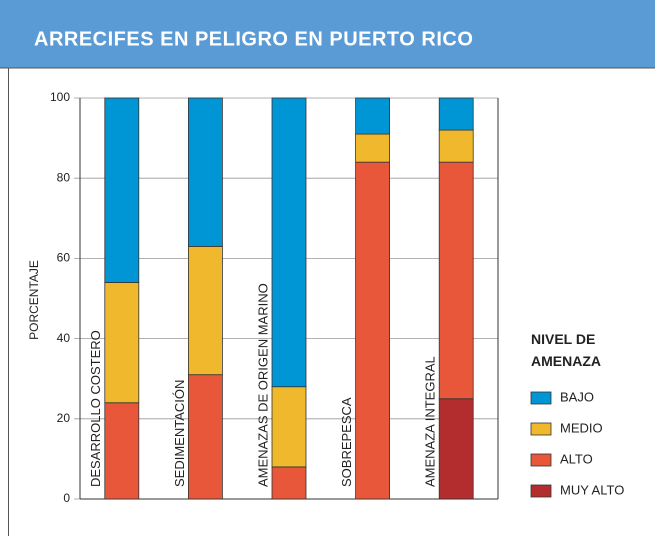  I want to click on x-tick-label: SEDIMENTACIÓN, so click(179, 433).